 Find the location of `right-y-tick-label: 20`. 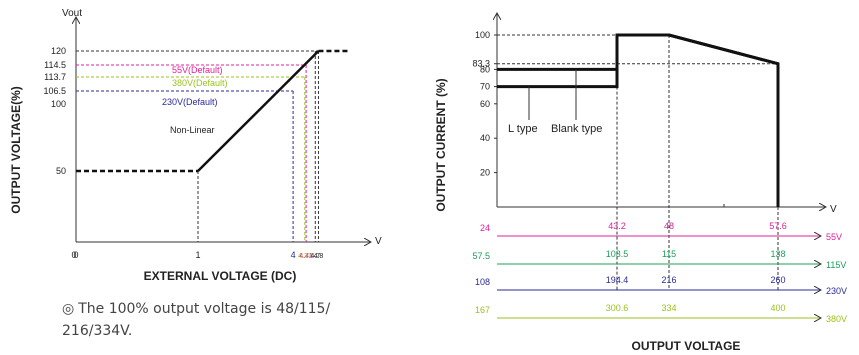

right-y-tick-label: 20 is located at coordinates (485, 173).